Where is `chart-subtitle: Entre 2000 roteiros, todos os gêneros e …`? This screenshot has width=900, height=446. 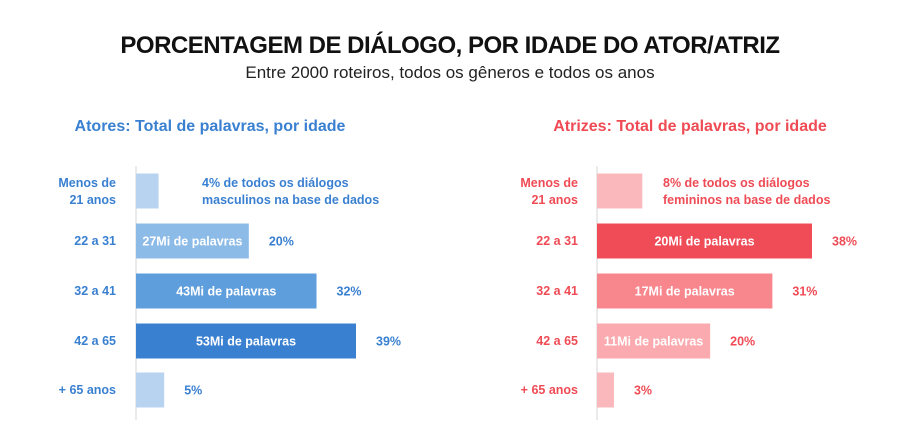
chart-subtitle: Entre 2000 roteiros, todos os gêneros e … is located at coordinates (450, 72).